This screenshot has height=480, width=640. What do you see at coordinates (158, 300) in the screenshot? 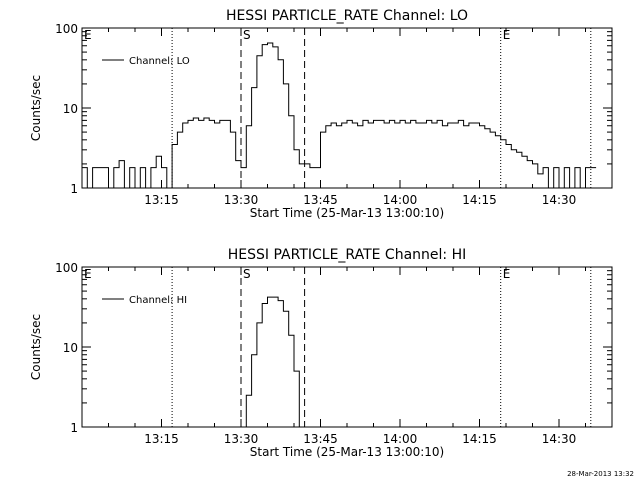
I see `legend-label: Channel: HI` at bounding box center [158, 300].